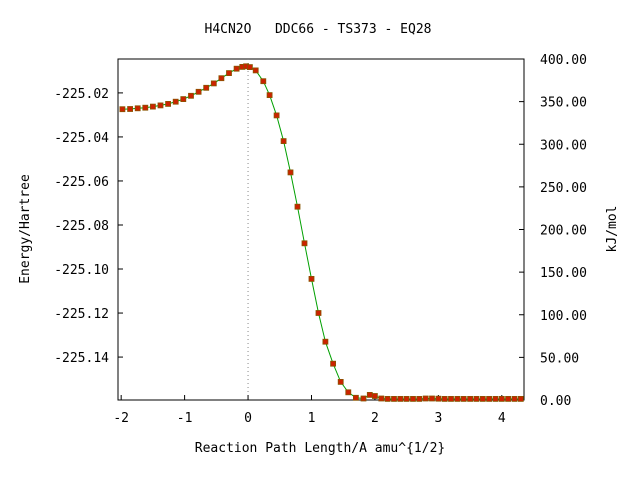 This screenshot has height=480, width=640. Describe the element at coordinates (563, 231) in the screenshot. I see `y2-tick-label: 200.00` at that location.